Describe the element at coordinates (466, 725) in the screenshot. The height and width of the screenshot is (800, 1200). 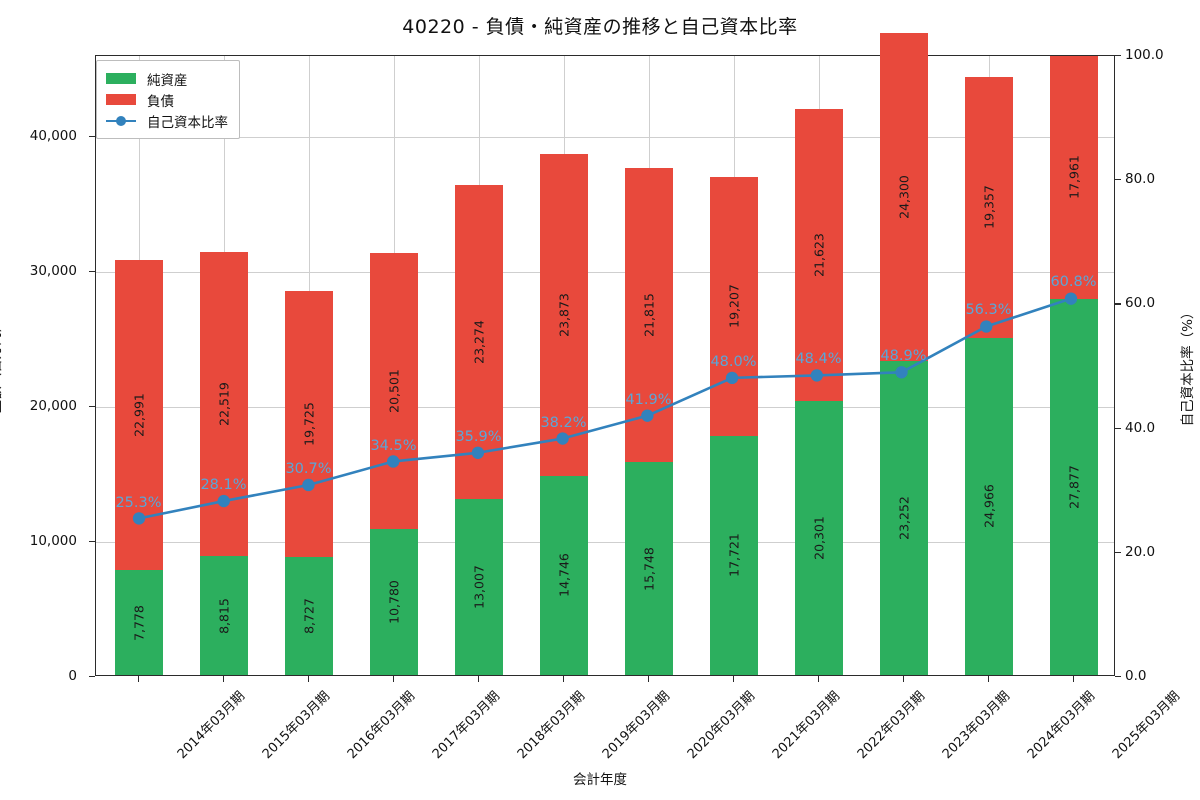
I see `x-tick-label: 2017年03月期` at that location.